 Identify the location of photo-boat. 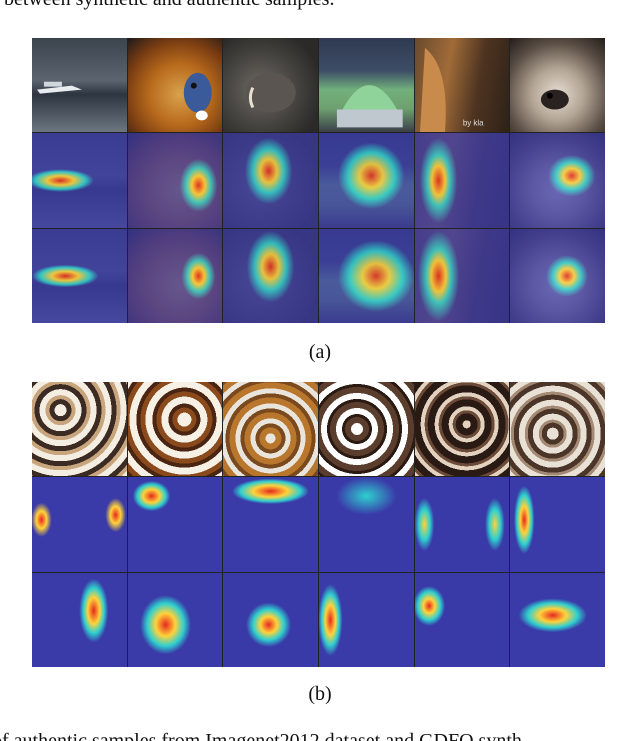
(79, 85).